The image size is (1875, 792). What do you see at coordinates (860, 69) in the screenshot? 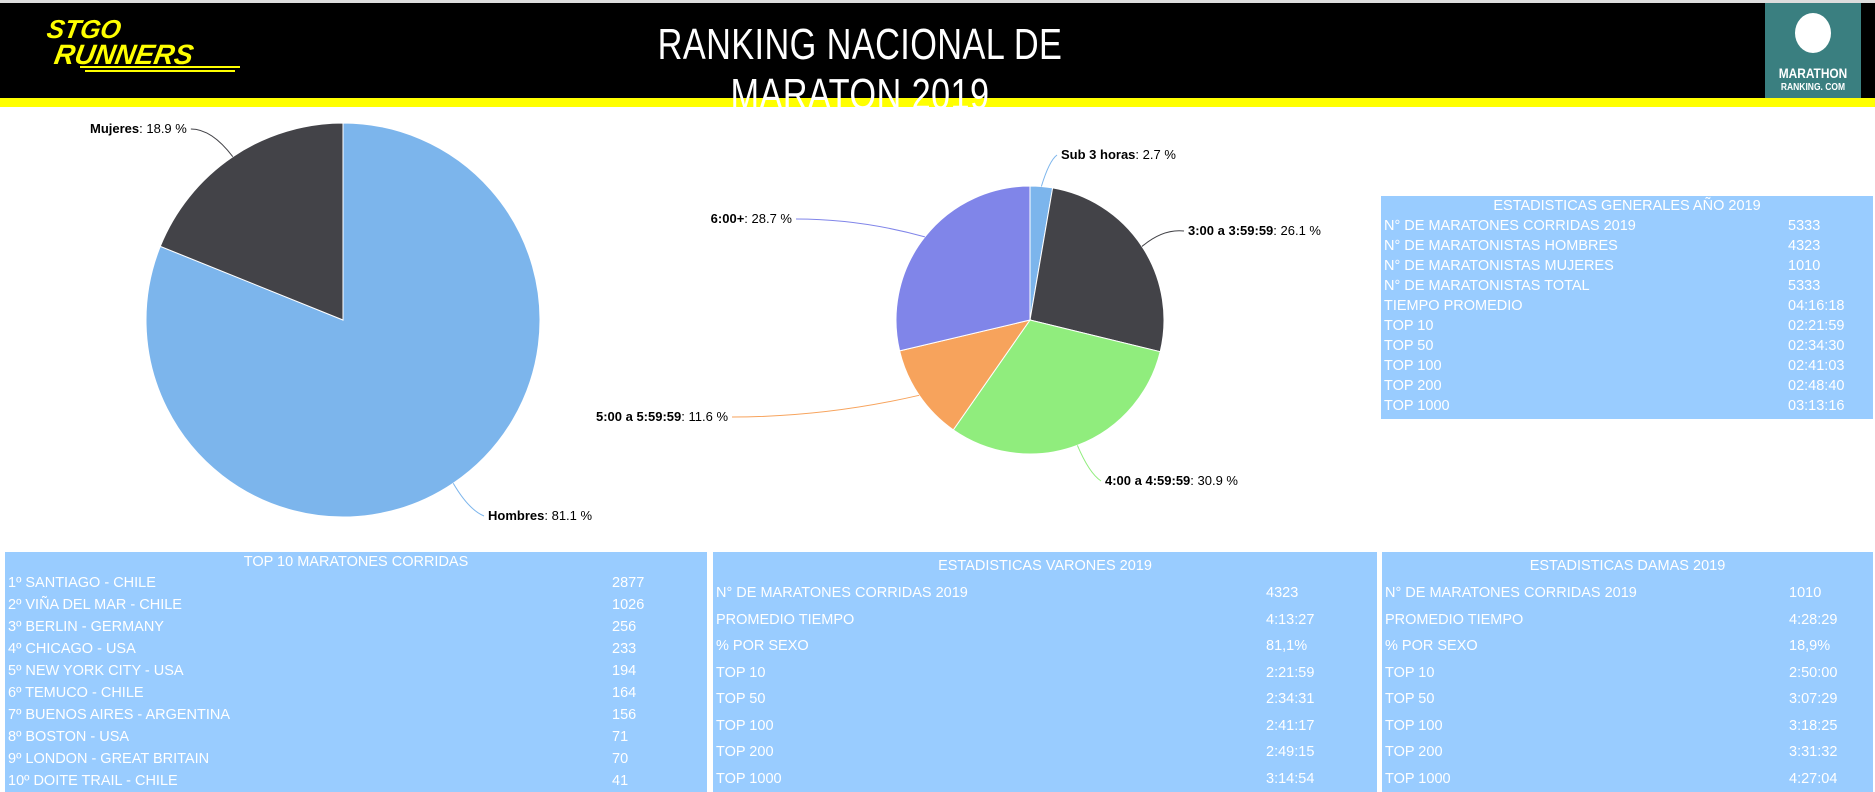
I see `page-title: RANKING NACIONAL DE MARATON 2019` at bounding box center [860, 69].